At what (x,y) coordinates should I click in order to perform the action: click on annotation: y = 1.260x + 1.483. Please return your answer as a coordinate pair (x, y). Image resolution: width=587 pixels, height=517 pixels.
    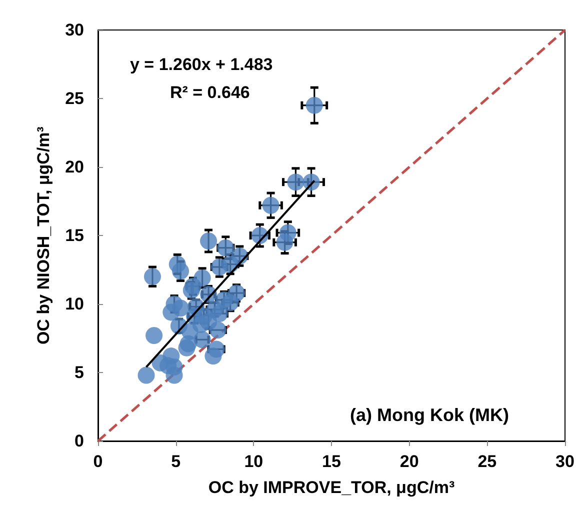
    Looking at the image, I should click on (201, 64).